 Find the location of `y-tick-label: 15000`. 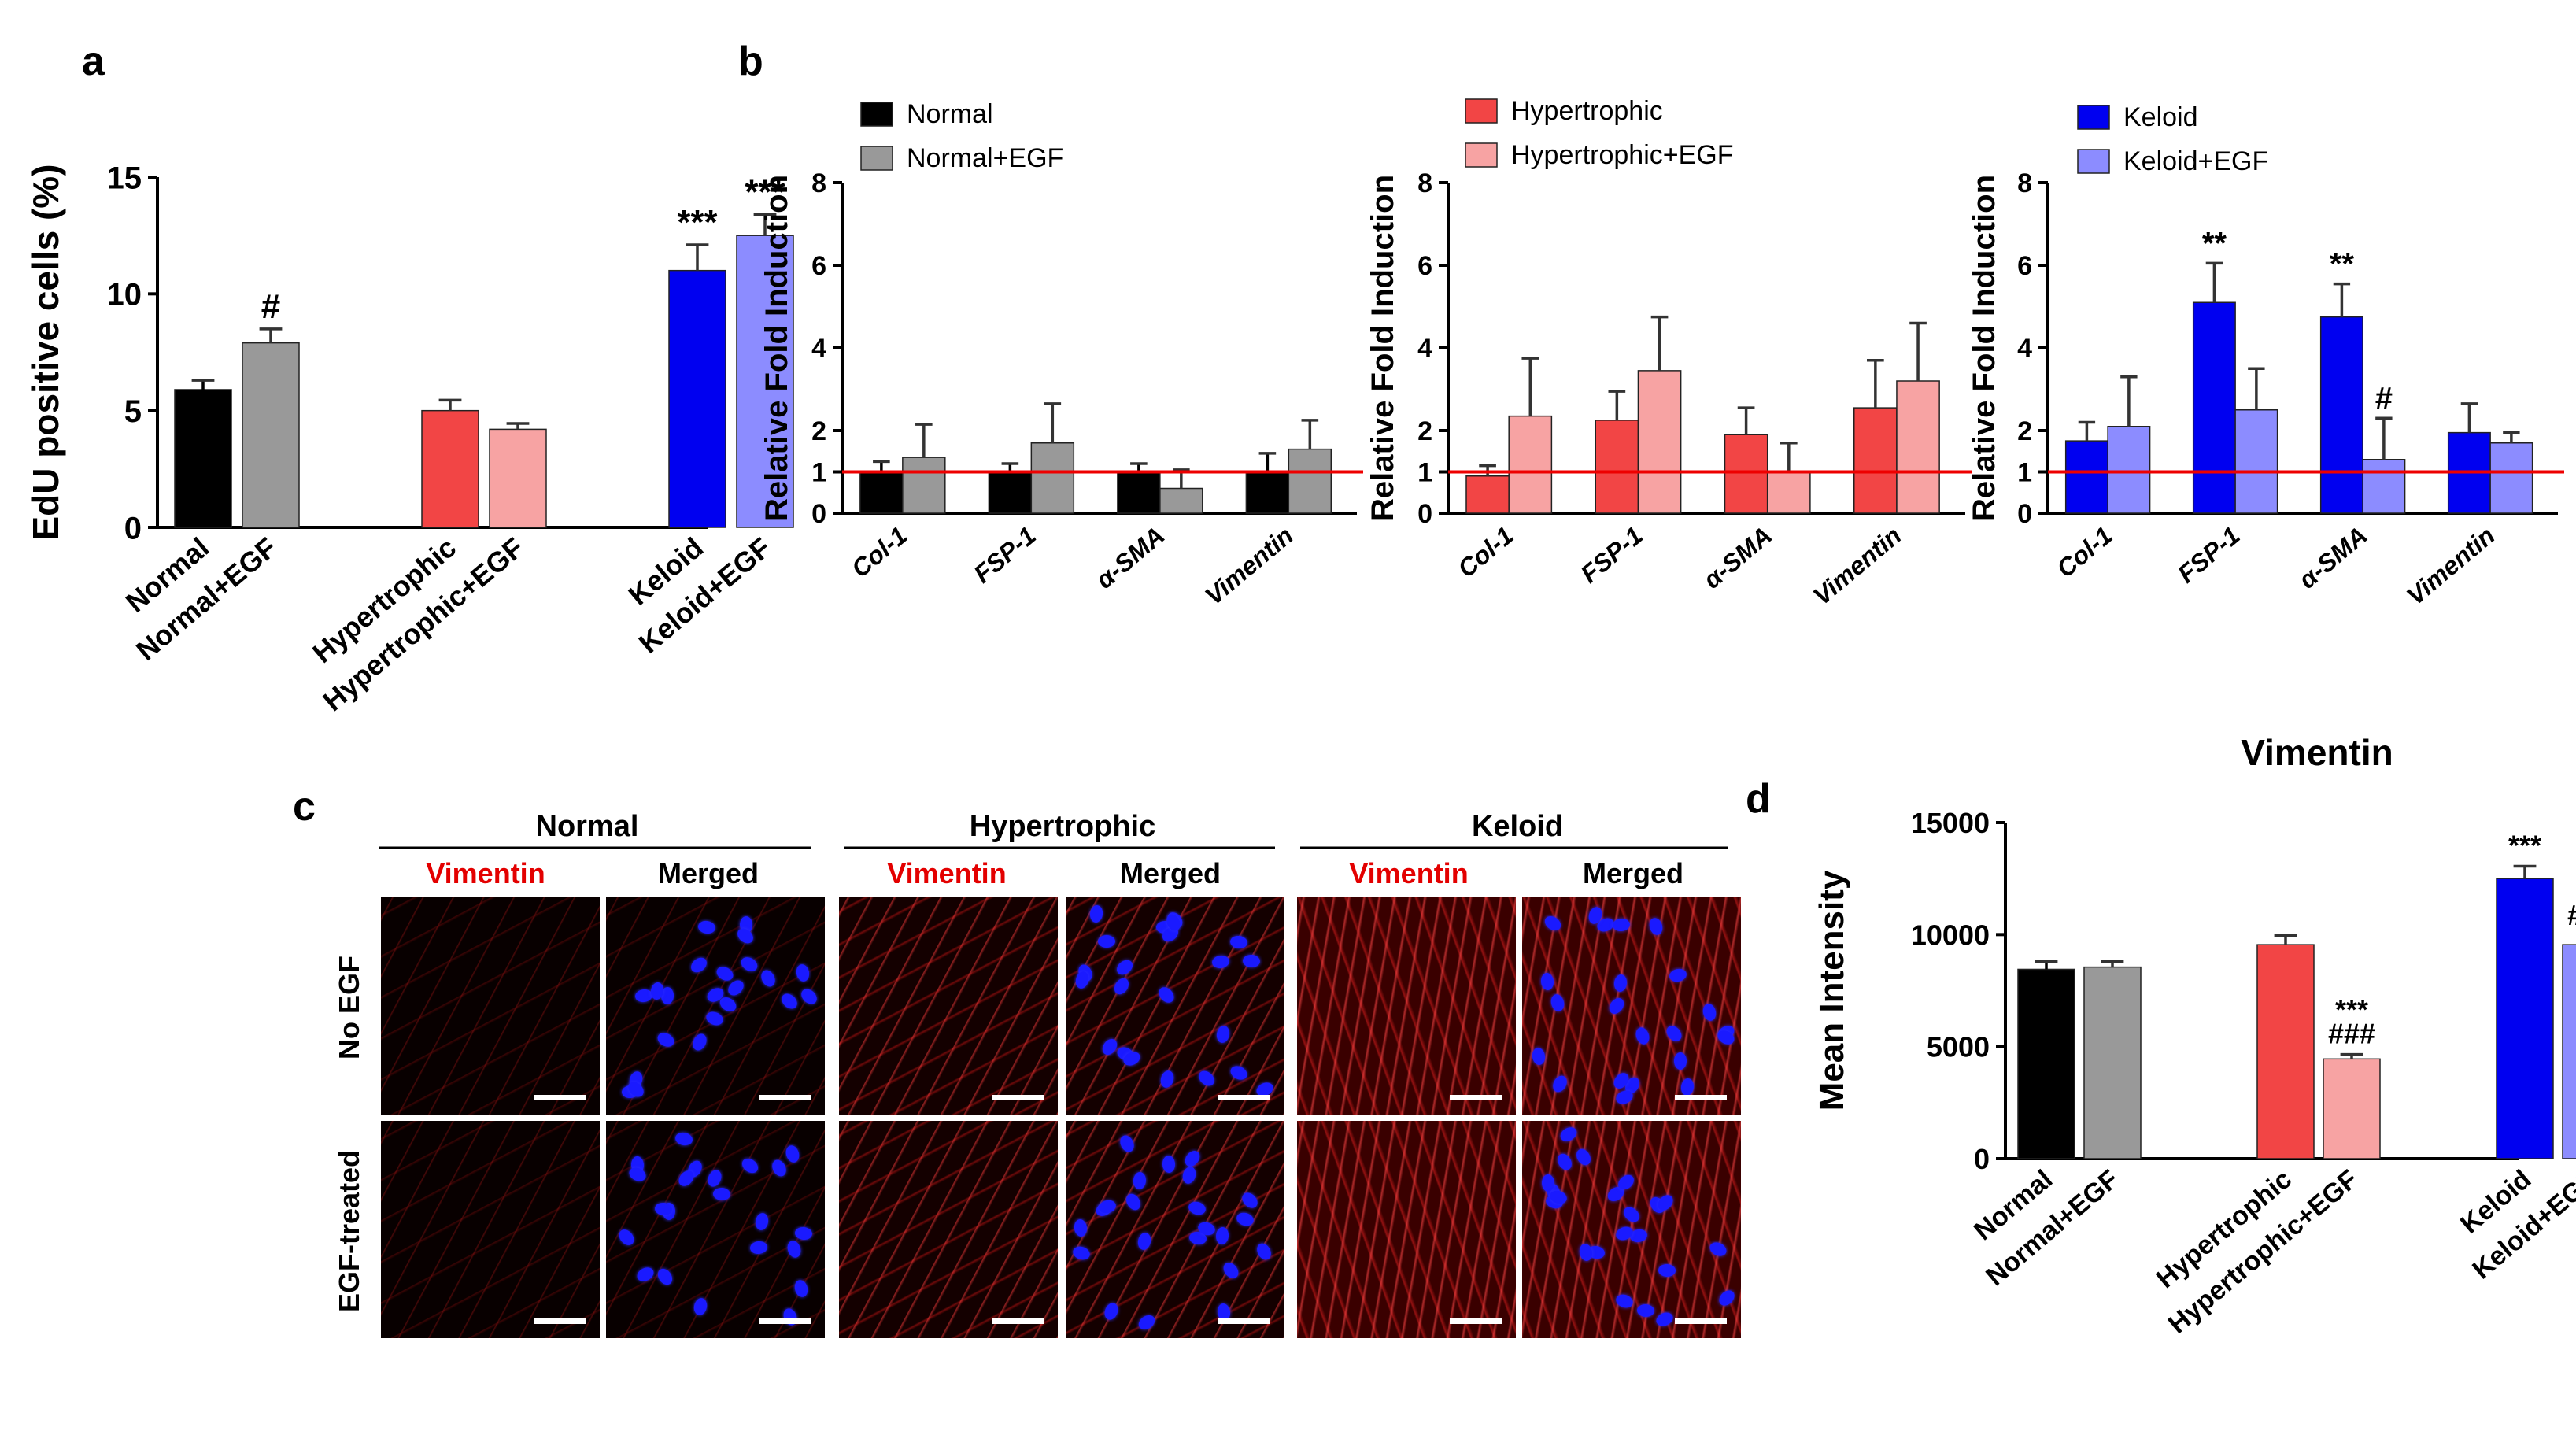

y-tick-label: 15000 is located at coordinates (1950, 823).